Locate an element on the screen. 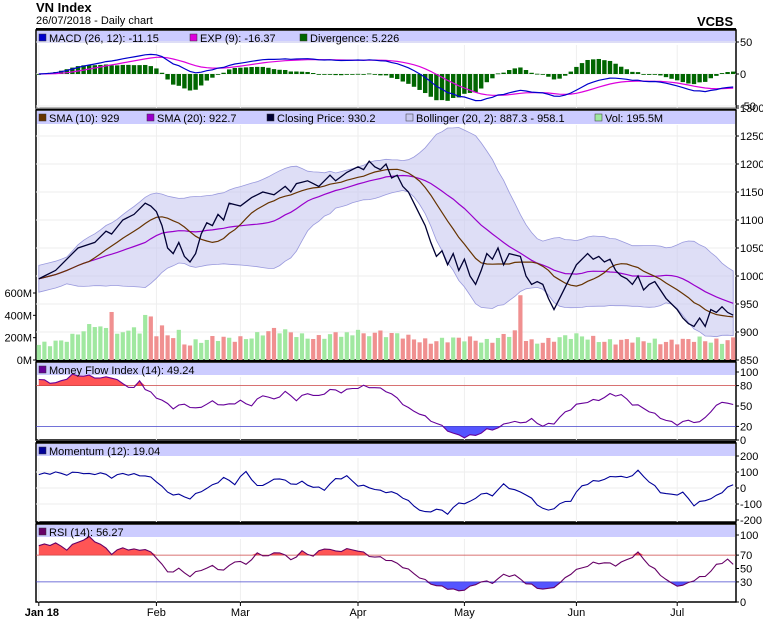 The height and width of the screenshot is (629, 763). macd-line is located at coordinates (386, 77).